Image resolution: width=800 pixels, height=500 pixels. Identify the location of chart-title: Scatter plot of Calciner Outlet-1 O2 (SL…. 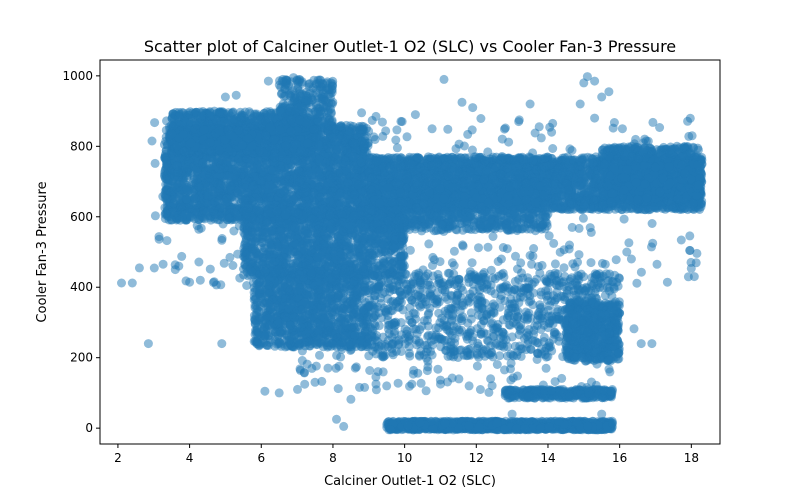
(410, 46).